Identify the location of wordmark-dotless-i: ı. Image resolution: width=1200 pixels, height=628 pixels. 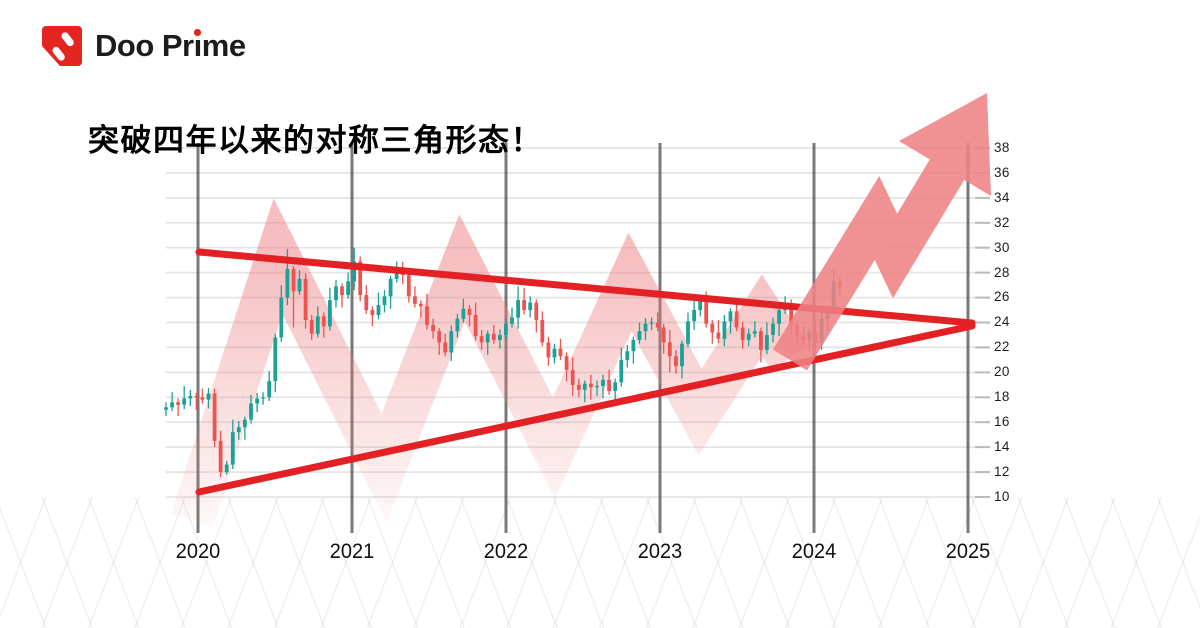
(198, 45).